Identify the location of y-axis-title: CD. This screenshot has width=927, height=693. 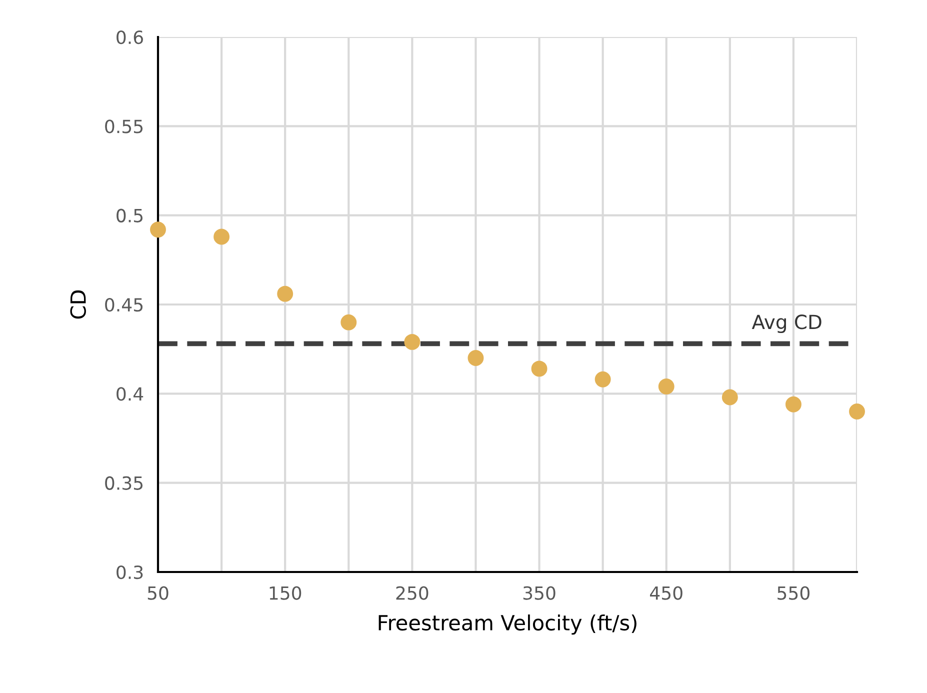
(78, 304).